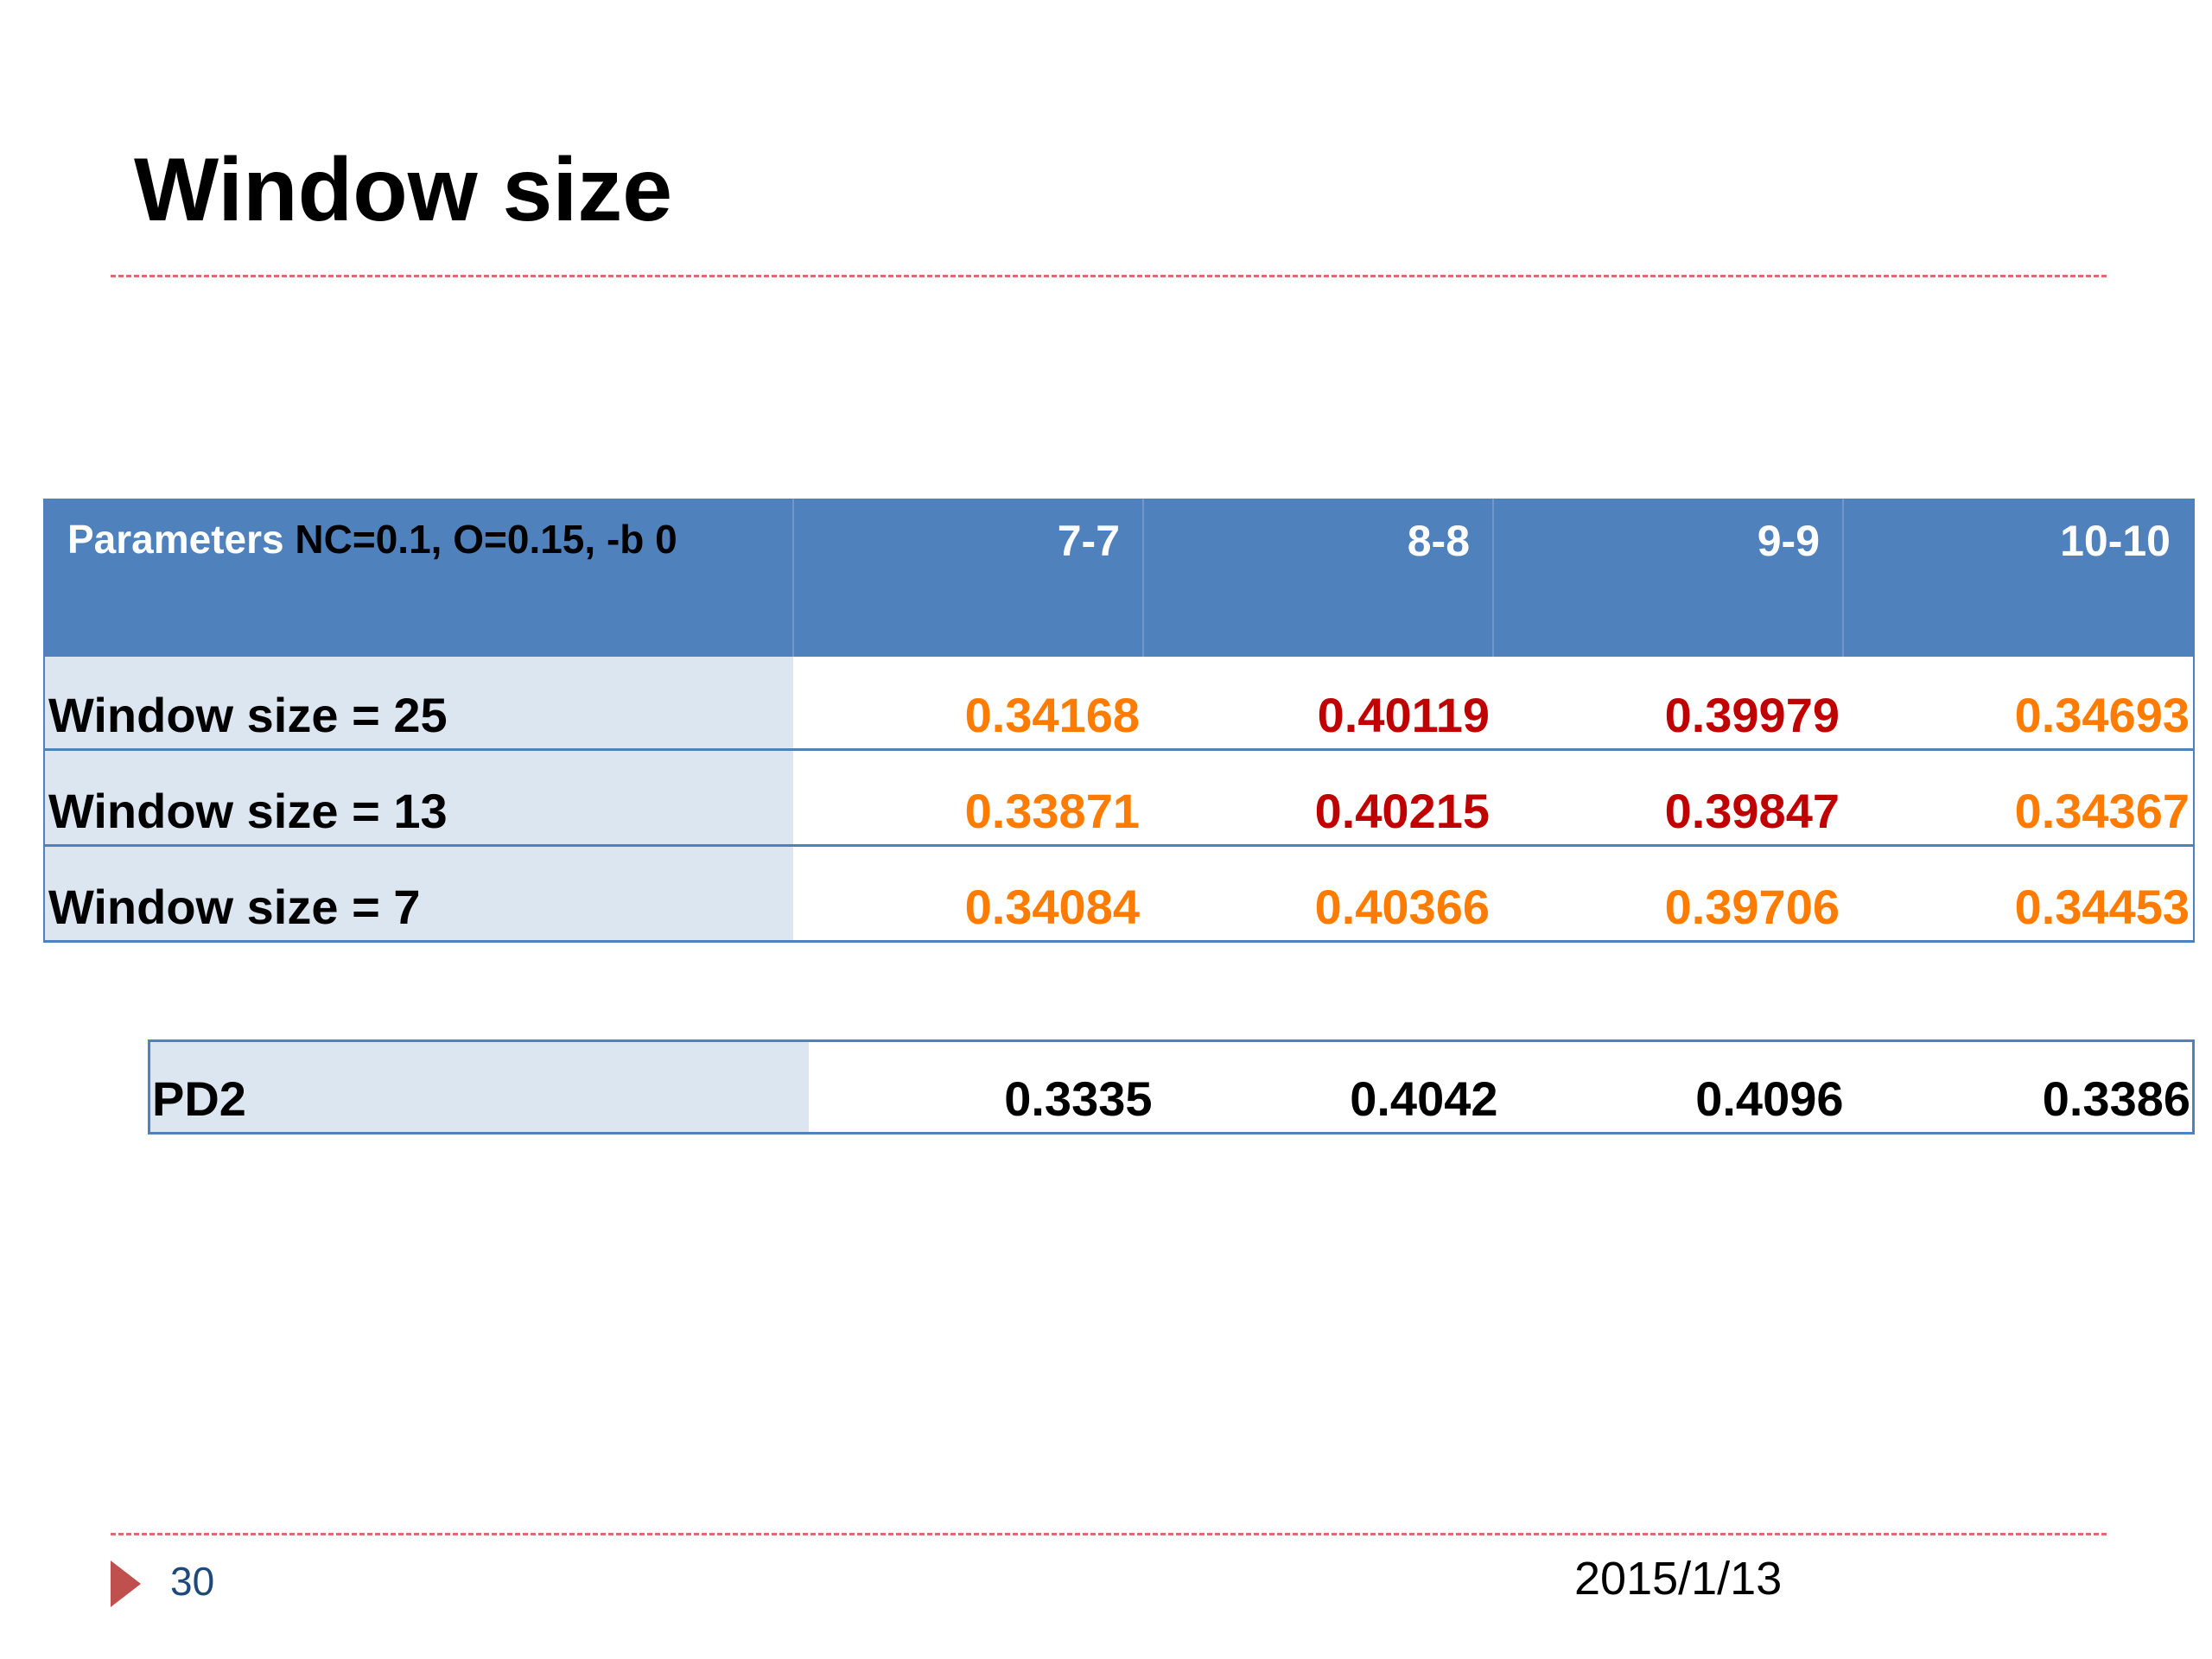 Image resolution: width=2212 pixels, height=1659 pixels. I want to click on table-cell: 0.34693, so click(2018, 704).